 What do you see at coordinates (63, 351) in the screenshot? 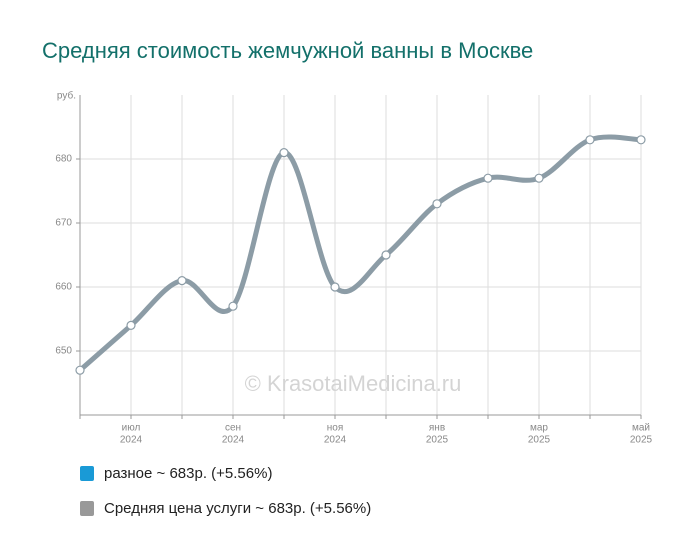
I see `y-tick-label: 650` at bounding box center [63, 351].